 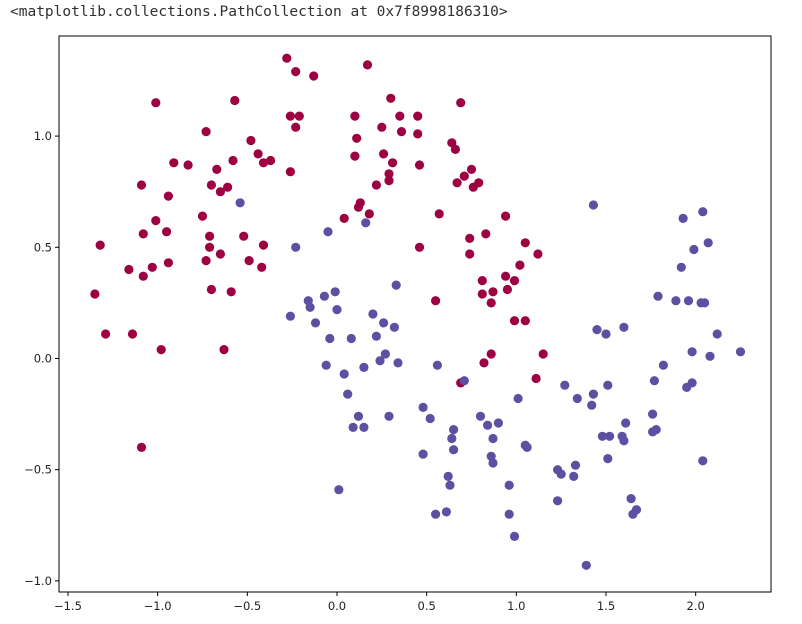 What do you see at coordinates (38, 470) in the screenshot?
I see `y-tick-label: −0.5` at bounding box center [38, 470].